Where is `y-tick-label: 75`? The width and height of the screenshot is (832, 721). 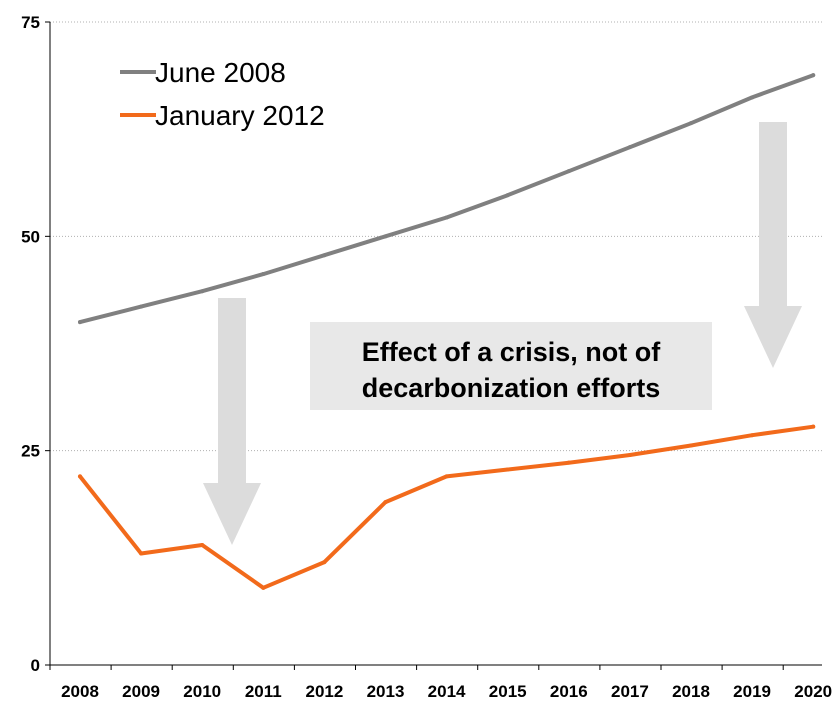 y-tick-label: 75 is located at coordinates (30, 22).